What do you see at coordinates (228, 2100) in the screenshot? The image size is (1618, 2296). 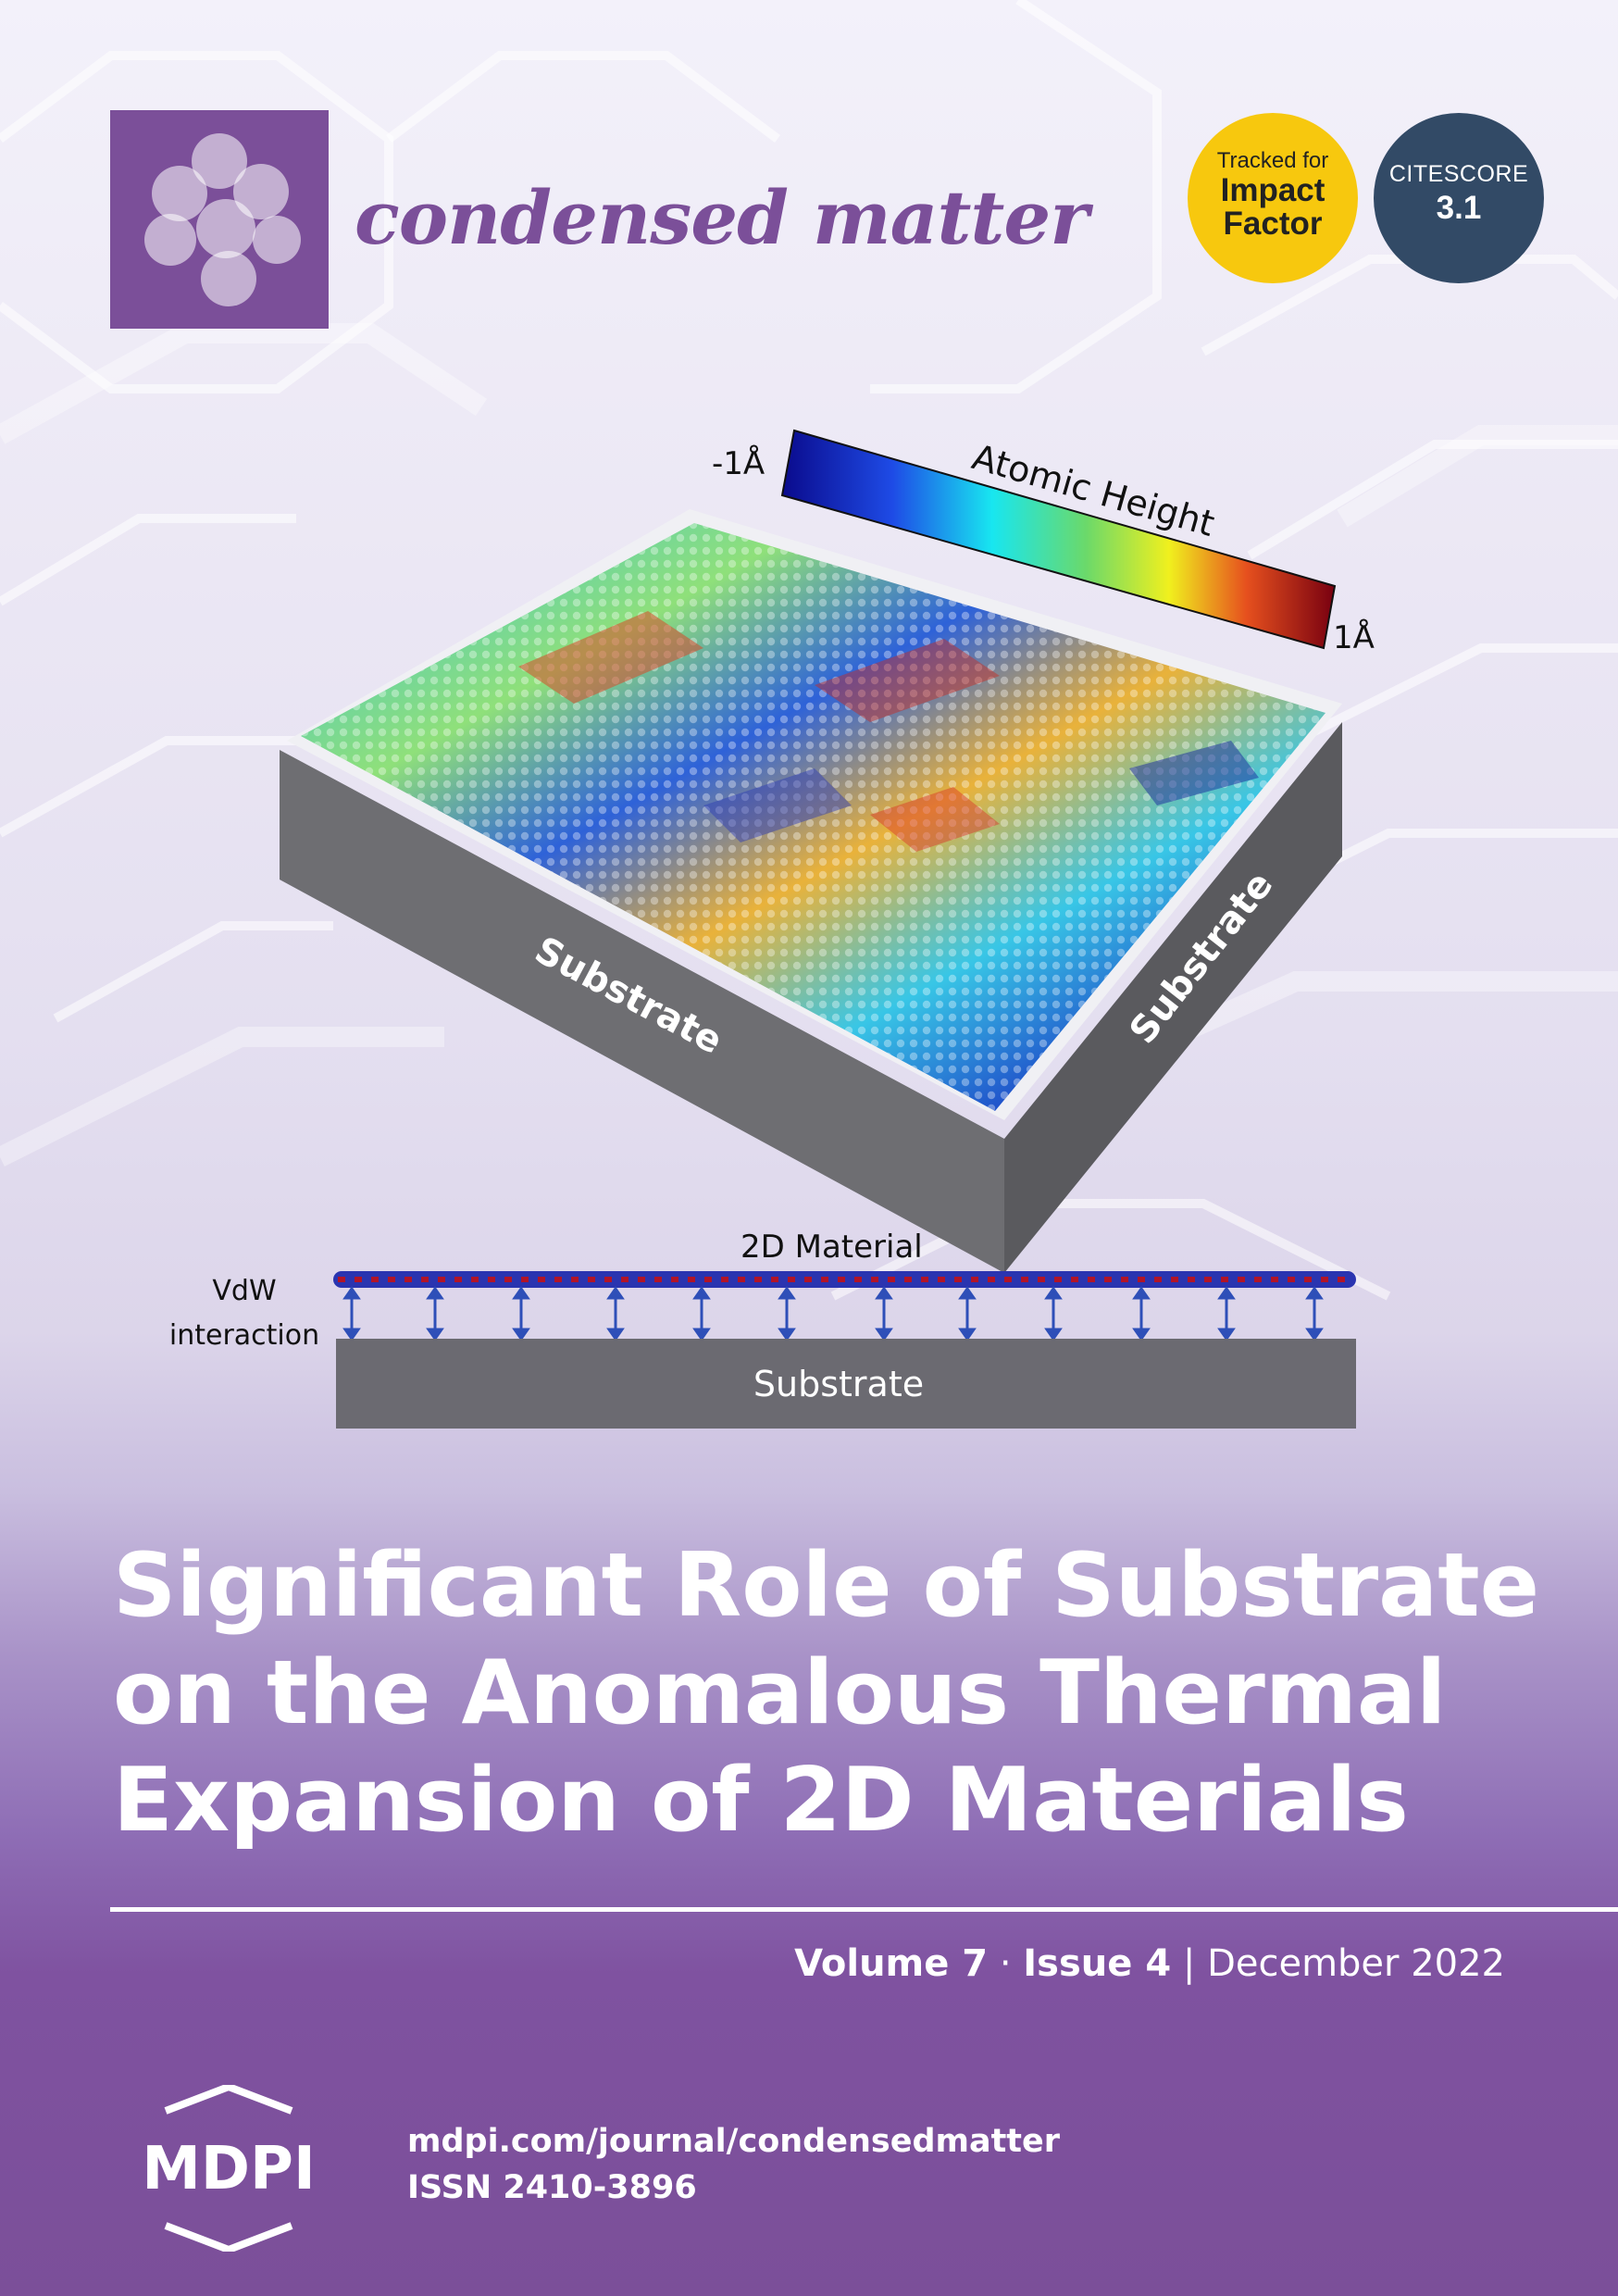 I see `mdpi-hexagon-top` at bounding box center [228, 2100].